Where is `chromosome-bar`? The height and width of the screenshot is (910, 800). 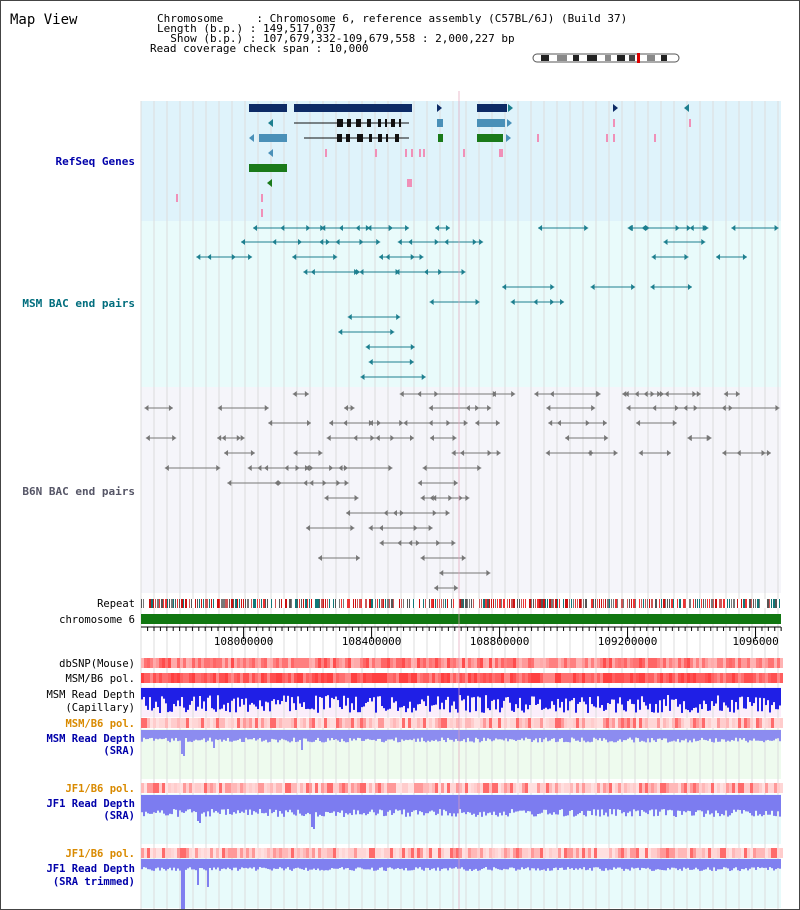
chromosome-bar is located at coordinates (461, 619).